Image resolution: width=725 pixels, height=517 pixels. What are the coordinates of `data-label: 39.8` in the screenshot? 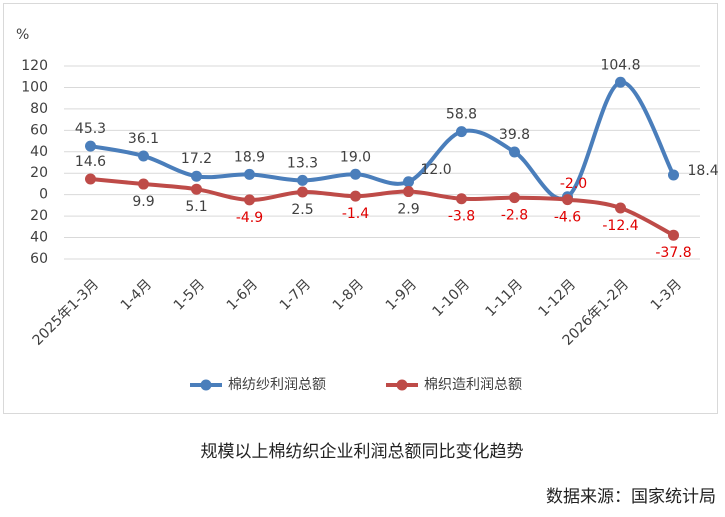 It's located at (514, 135).